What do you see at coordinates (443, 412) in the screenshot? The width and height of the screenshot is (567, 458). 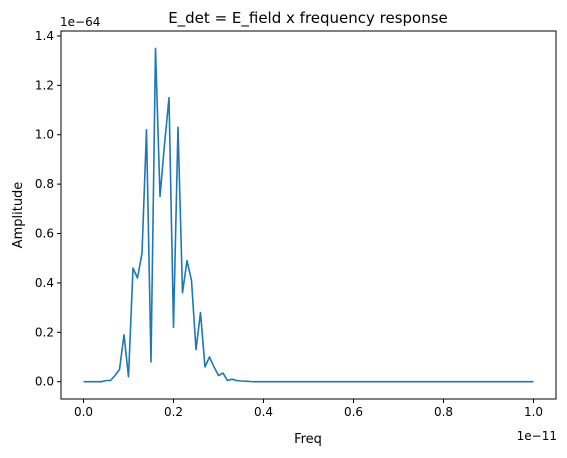 I see `x-tick-label: 0.8` at bounding box center [443, 412].